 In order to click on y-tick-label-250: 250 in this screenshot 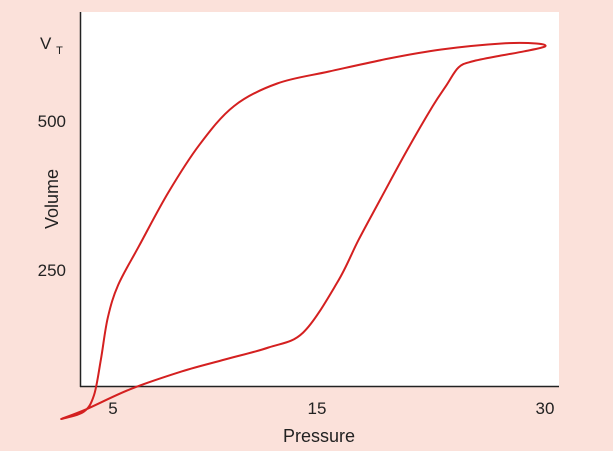, I will do `click(52, 270)`.